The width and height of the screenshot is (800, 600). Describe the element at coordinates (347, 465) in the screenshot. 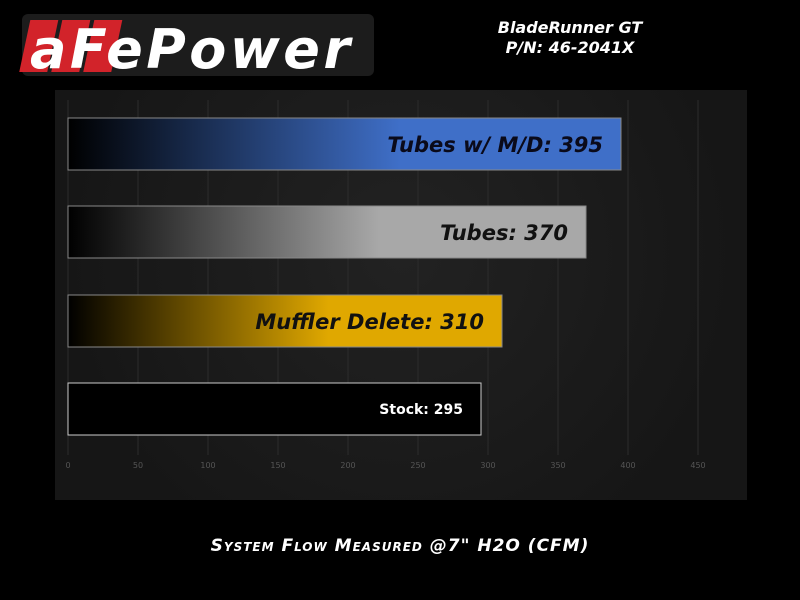

I see `x-tick-label: 200` at that location.